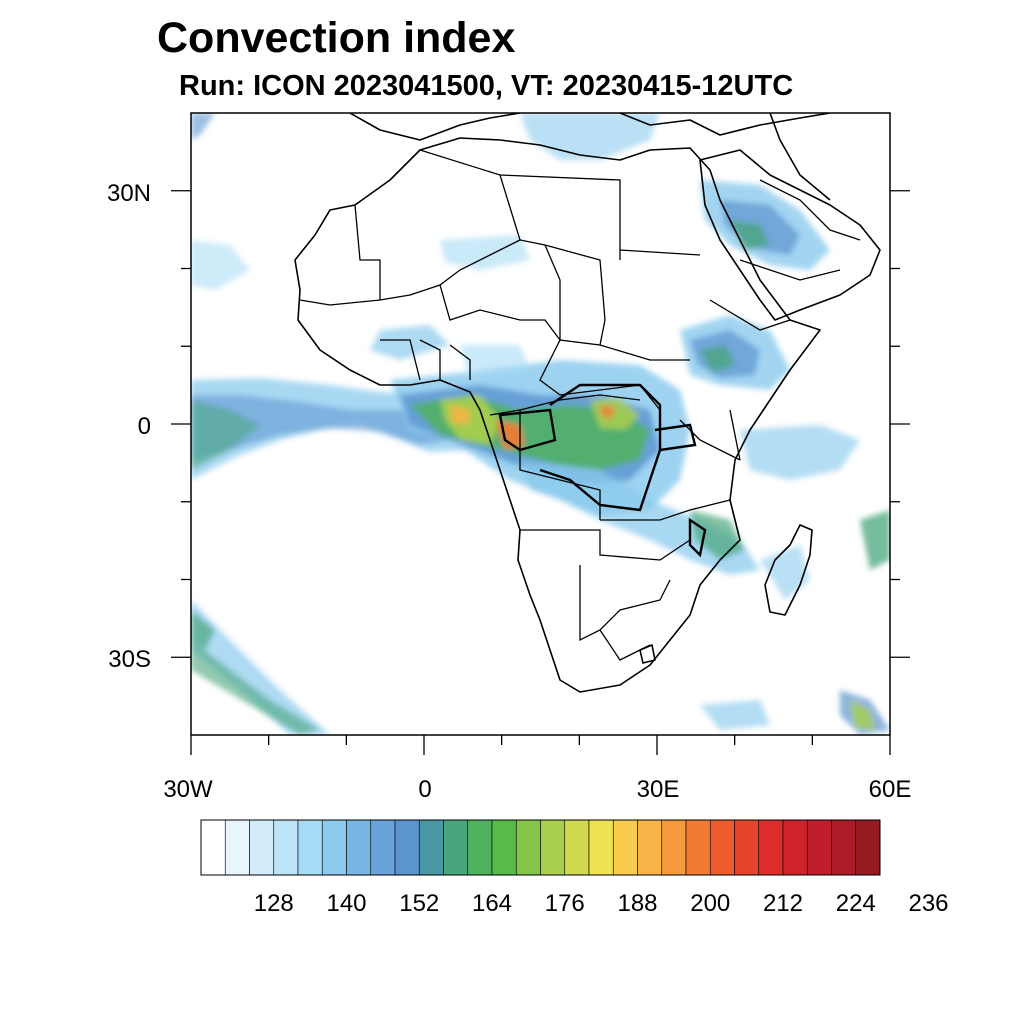 Image resolution: width=1024 pixels, height=1024 pixels. I want to click on lon-label-60e: 60E, so click(890, 789).